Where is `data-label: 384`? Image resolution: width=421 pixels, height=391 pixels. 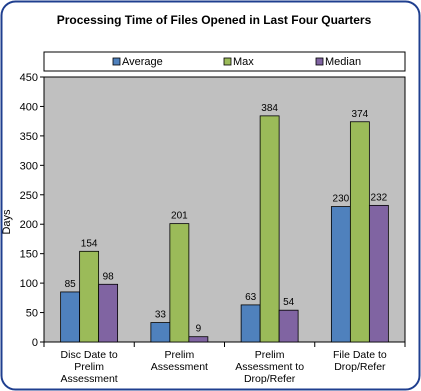
data-label: 384 is located at coordinates (269, 108).